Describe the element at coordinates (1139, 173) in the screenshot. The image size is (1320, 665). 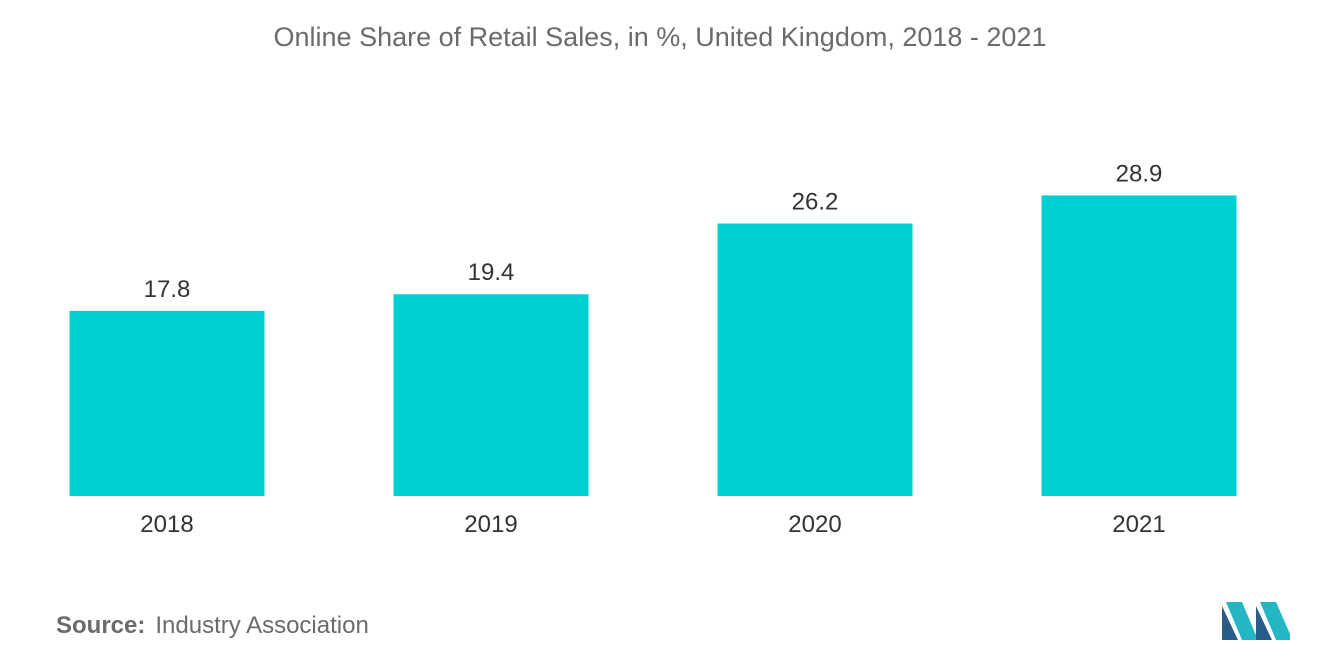
I see `value-label-2021: 28.9` at that location.